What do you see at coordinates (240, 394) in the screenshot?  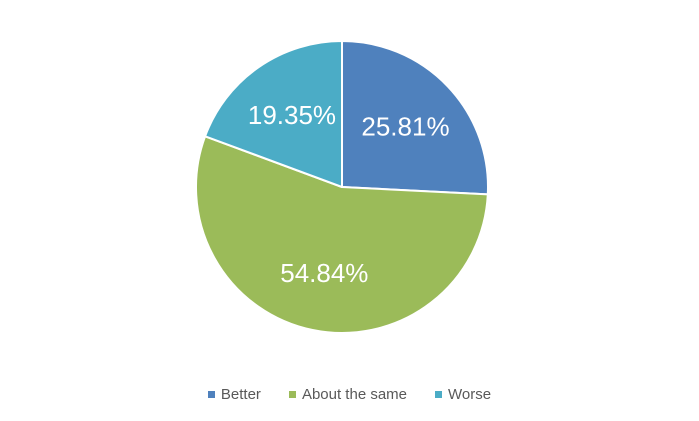 I see `legend-label-better: Better` at bounding box center [240, 394].